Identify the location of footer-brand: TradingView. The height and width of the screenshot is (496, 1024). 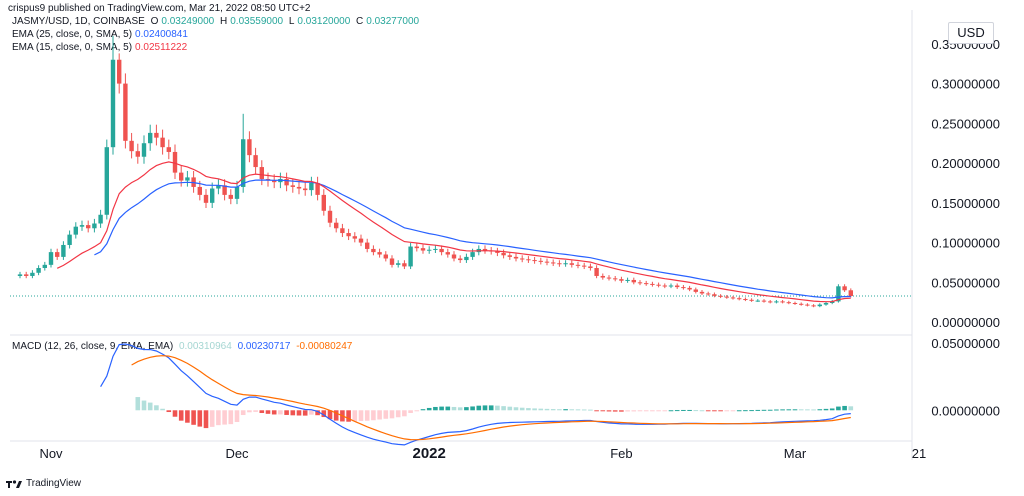
(54, 483).